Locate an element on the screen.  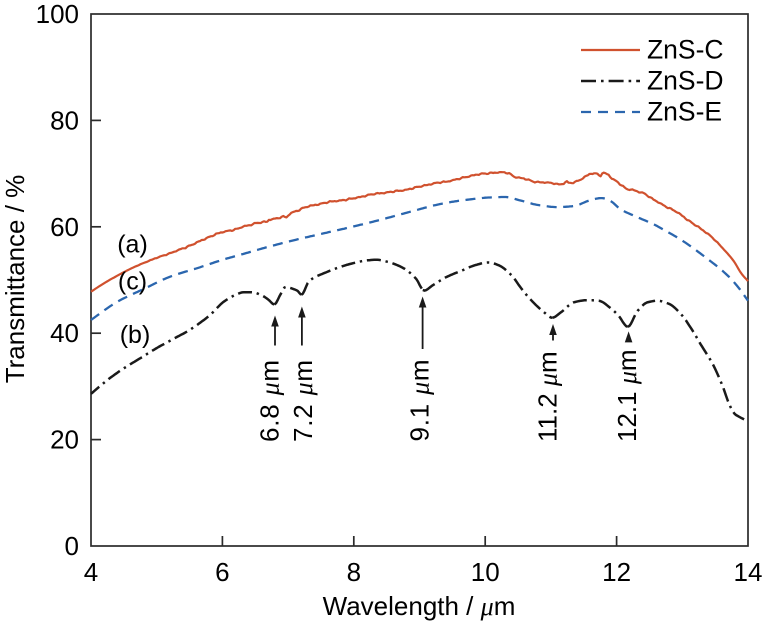
svg-text: 12.1 μm is located at coordinates (627, 395).